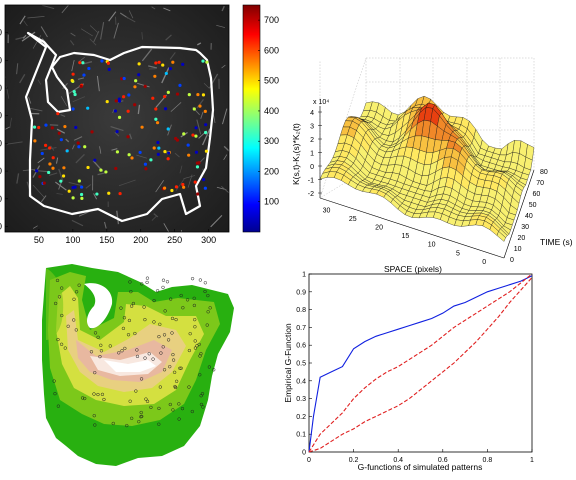 The height and width of the screenshot is (480, 576). Describe the element at coordinates (271, 81) in the screenshot. I see `colorbar-tick-label: 500` at that location.